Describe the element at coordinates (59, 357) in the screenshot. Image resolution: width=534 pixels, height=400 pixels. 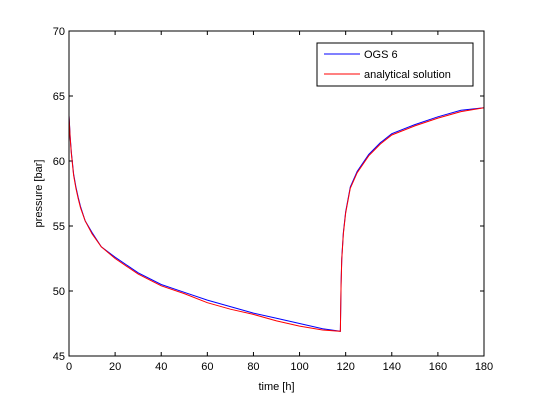
I see `y-tick-label: 45` at that location.